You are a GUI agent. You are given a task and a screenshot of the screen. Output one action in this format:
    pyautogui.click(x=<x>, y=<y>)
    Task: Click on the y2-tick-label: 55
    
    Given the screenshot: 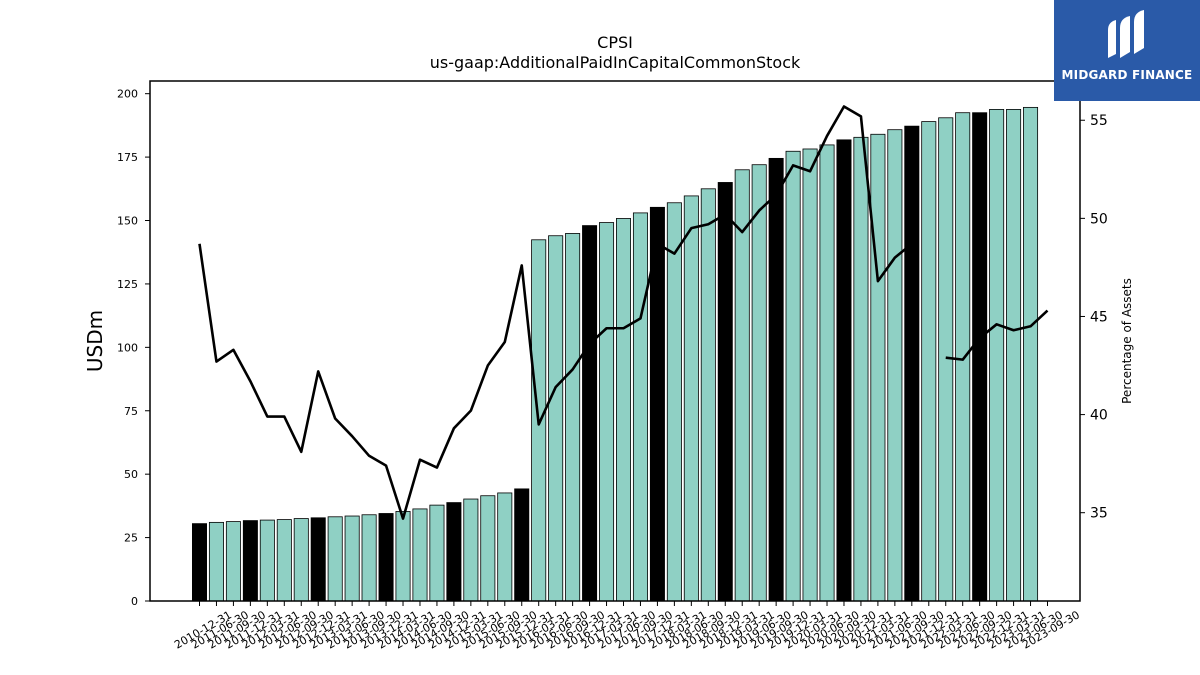 What is the action you would take?
    pyautogui.click(x=1099, y=121)
    